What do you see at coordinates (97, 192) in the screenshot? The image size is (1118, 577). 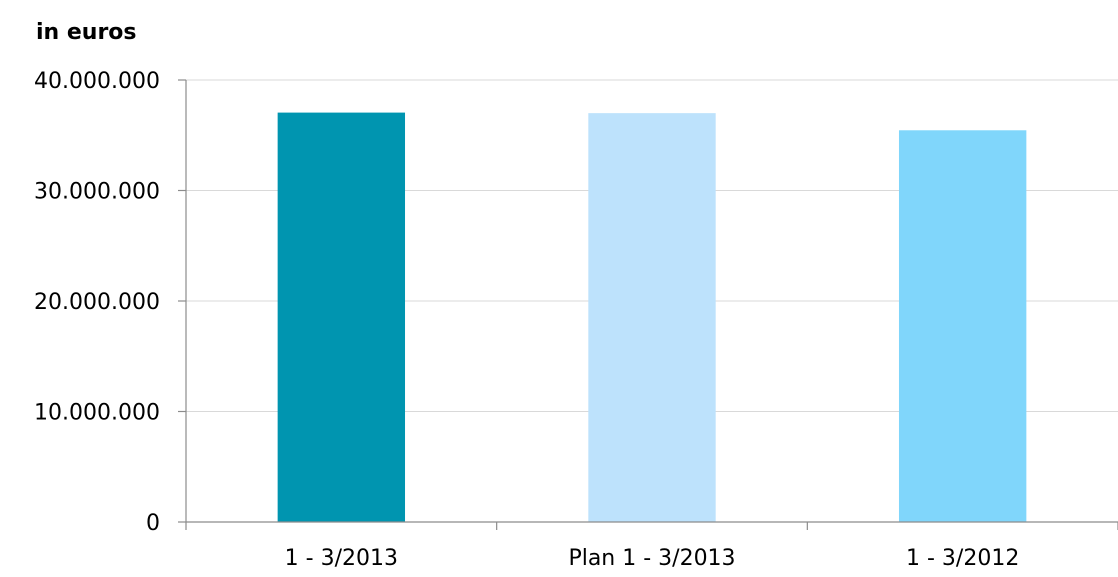 I see `y-tick-label: 30.000.000` at bounding box center [97, 192].